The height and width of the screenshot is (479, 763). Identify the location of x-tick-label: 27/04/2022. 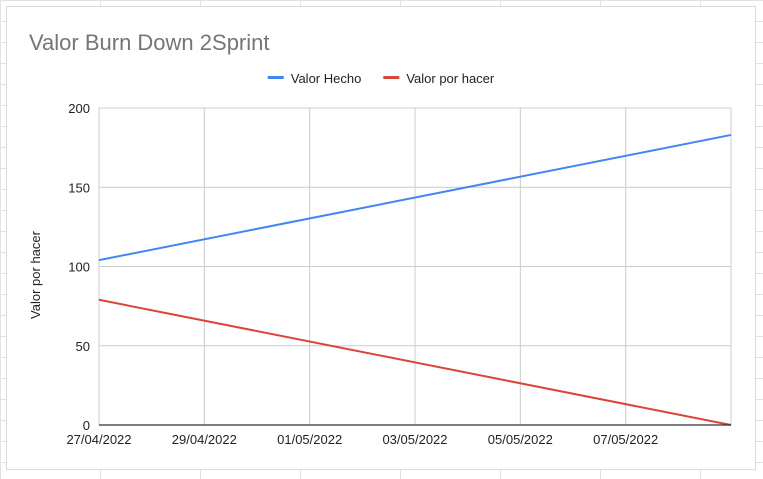
(98, 439).